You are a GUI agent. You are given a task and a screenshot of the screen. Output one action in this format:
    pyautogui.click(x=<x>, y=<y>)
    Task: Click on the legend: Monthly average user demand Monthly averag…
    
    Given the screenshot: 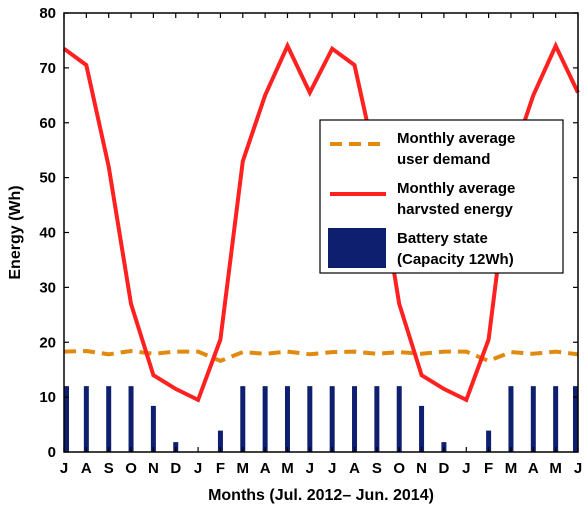 What is the action you would take?
    pyautogui.click(x=441, y=196)
    